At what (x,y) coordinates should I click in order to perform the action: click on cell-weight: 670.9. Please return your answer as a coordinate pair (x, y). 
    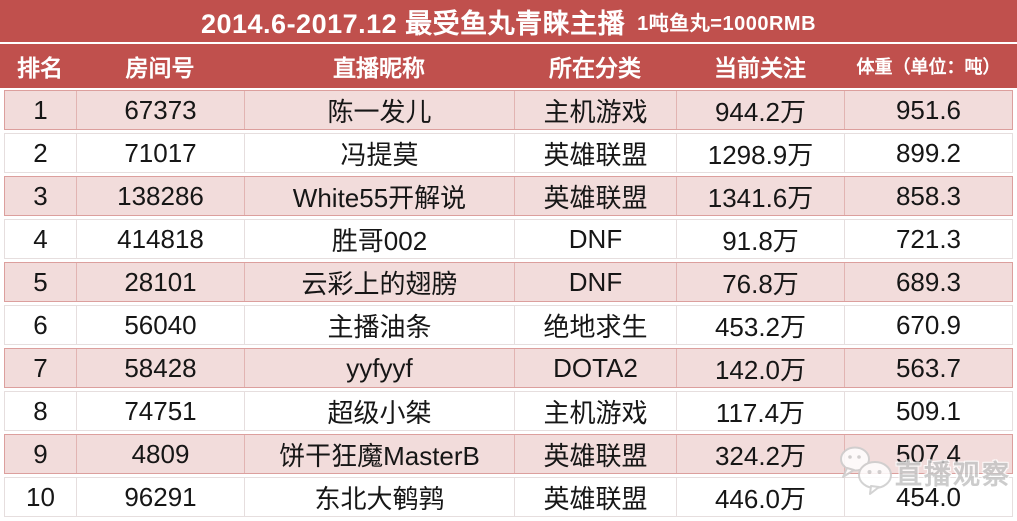
    Looking at the image, I should click on (928, 324).